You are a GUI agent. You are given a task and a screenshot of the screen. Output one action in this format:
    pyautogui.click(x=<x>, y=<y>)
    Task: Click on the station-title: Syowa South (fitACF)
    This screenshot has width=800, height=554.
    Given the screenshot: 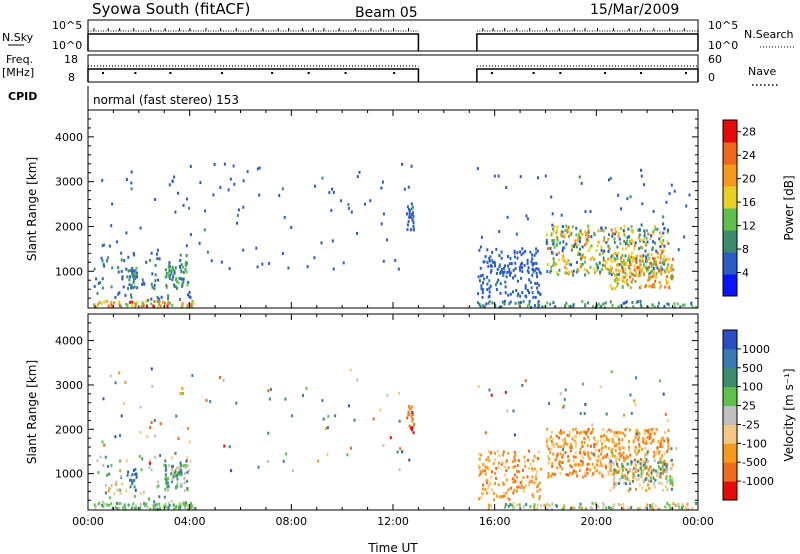 What is the action you would take?
    pyautogui.click(x=171, y=9)
    